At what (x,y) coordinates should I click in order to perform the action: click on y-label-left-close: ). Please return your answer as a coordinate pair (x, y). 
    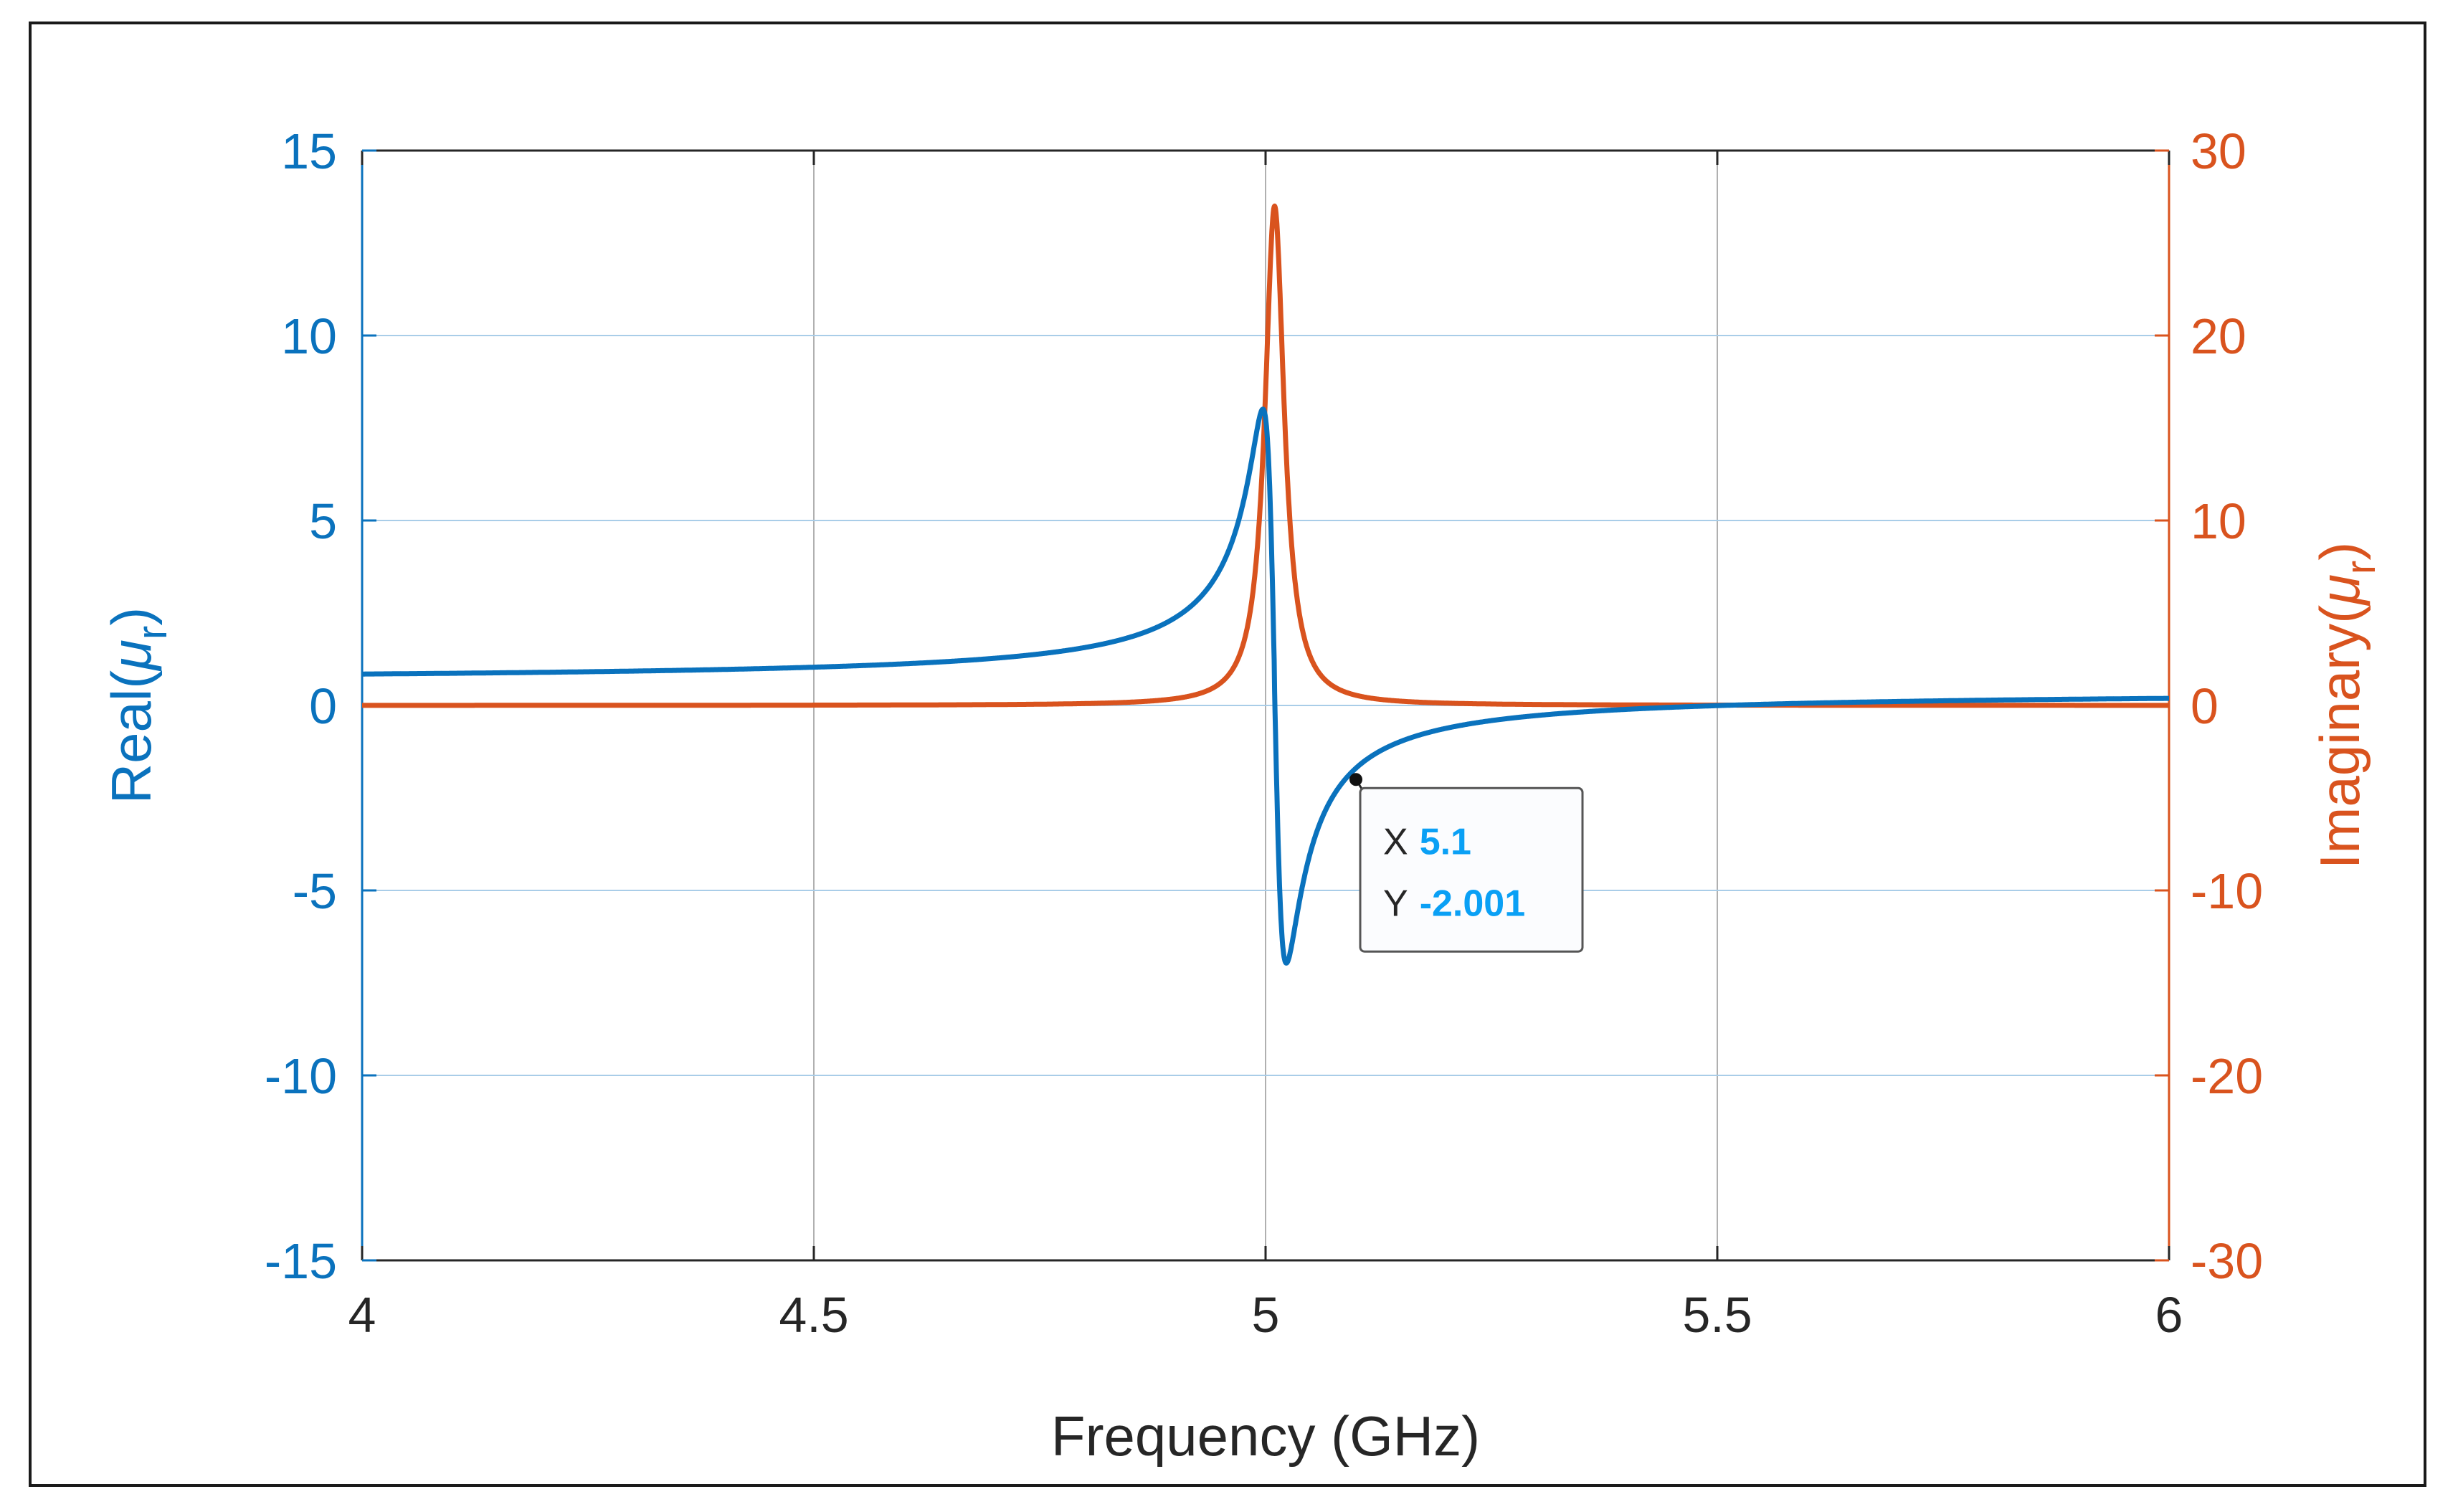
    Looking at the image, I should click on (132, 616).